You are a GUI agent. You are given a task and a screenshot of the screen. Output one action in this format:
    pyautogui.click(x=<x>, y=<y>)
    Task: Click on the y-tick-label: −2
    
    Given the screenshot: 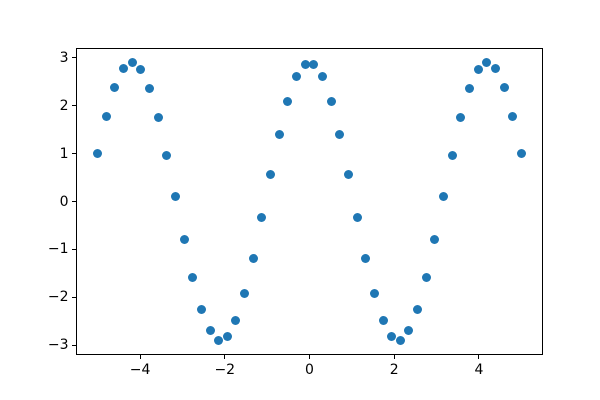 What is the action you would take?
    pyautogui.click(x=58, y=297)
    